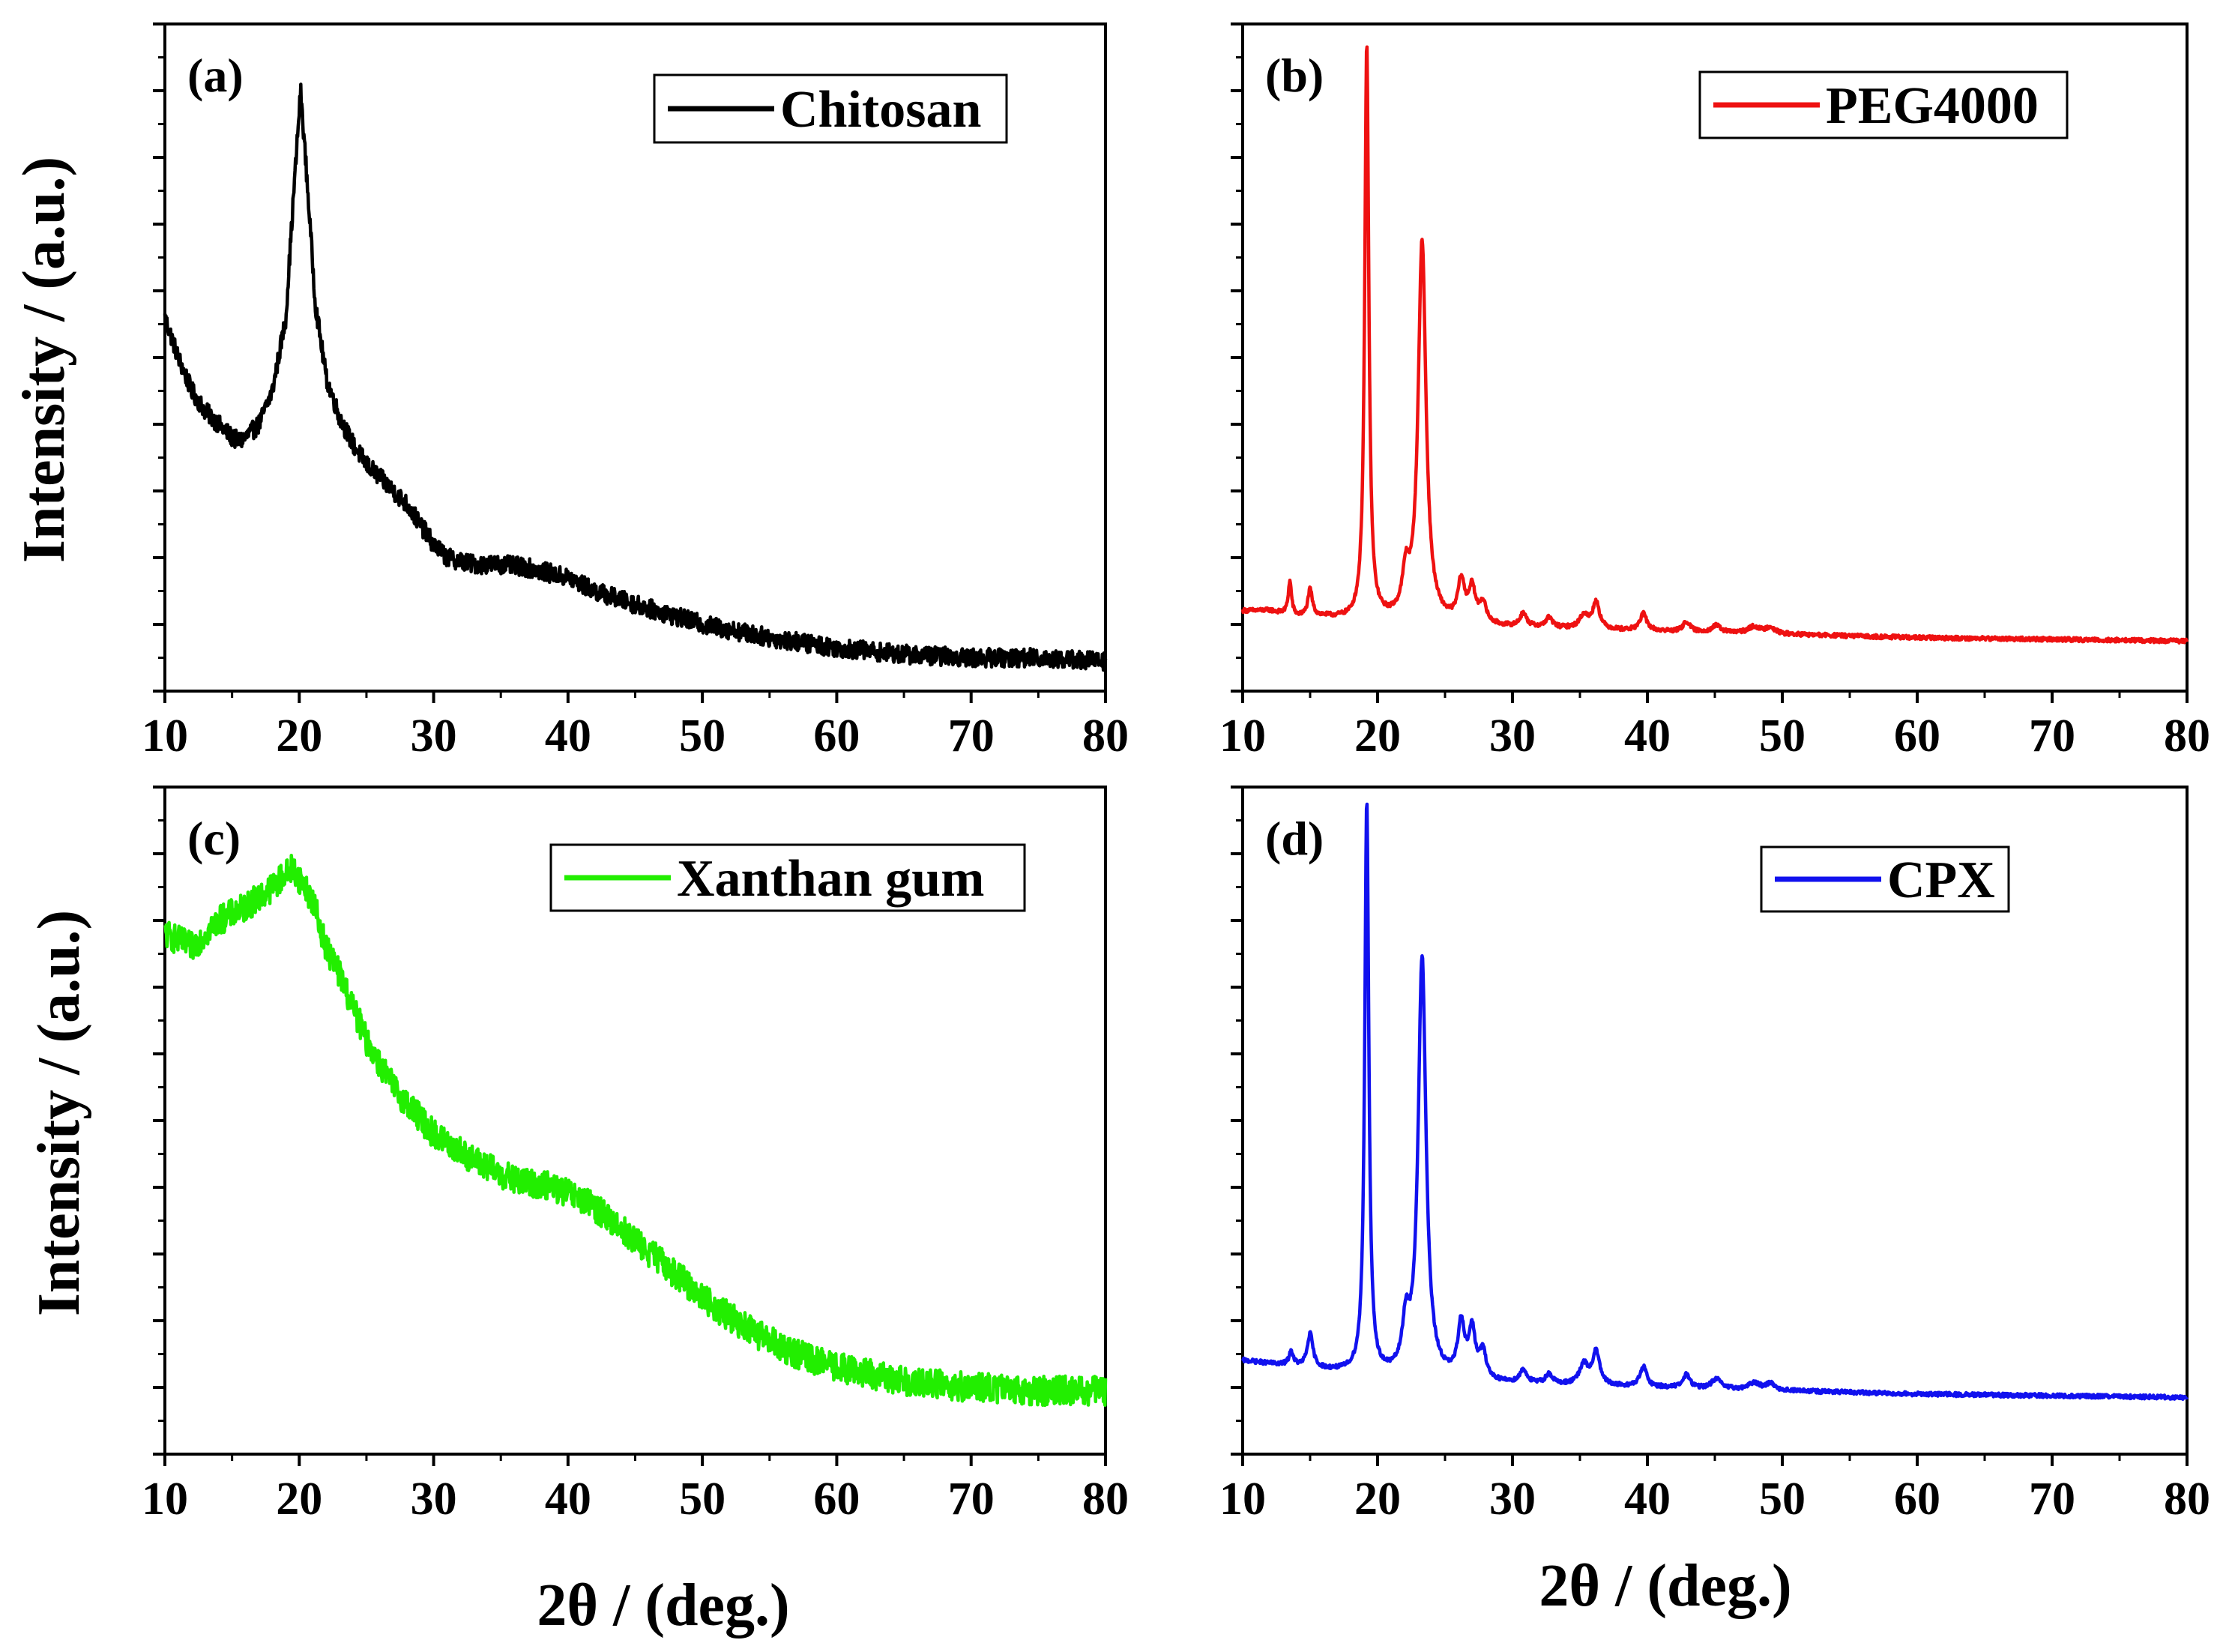 This screenshot has width=2226, height=1652. I want to click on panel-label: (c), so click(214, 838).